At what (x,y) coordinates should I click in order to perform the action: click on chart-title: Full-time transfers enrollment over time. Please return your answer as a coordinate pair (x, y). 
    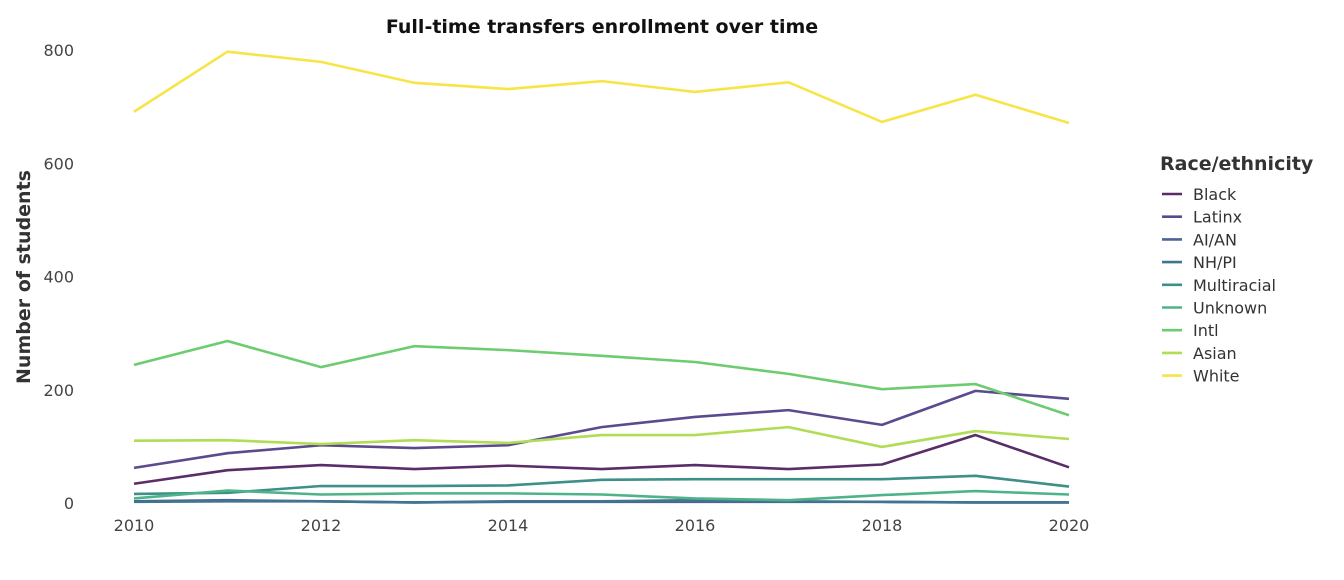
    Looking at the image, I should click on (602, 27).